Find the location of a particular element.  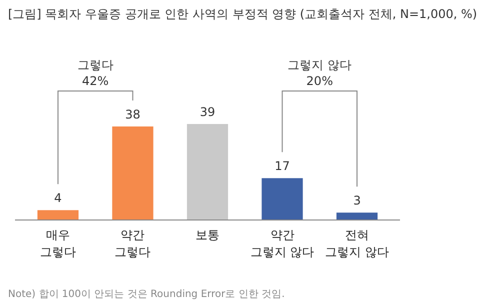

text: 그렇다 42% is located at coordinates (95, 73).